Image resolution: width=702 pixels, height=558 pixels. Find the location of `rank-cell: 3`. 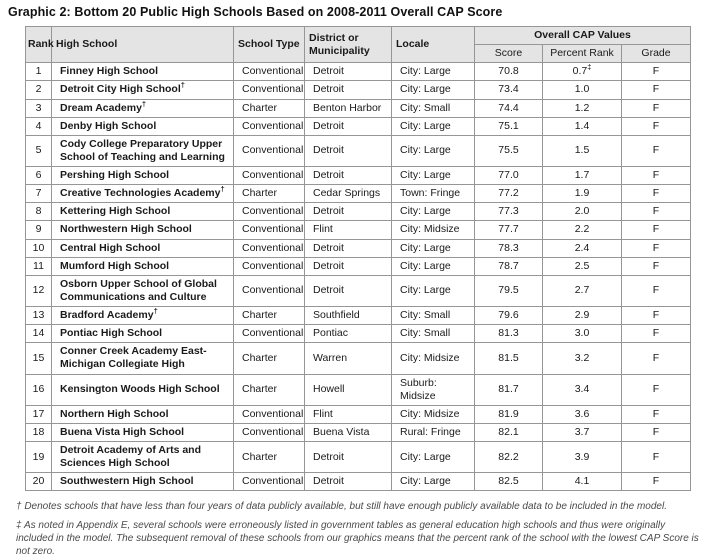

rank-cell: 3 is located at coordinates (38, 108).